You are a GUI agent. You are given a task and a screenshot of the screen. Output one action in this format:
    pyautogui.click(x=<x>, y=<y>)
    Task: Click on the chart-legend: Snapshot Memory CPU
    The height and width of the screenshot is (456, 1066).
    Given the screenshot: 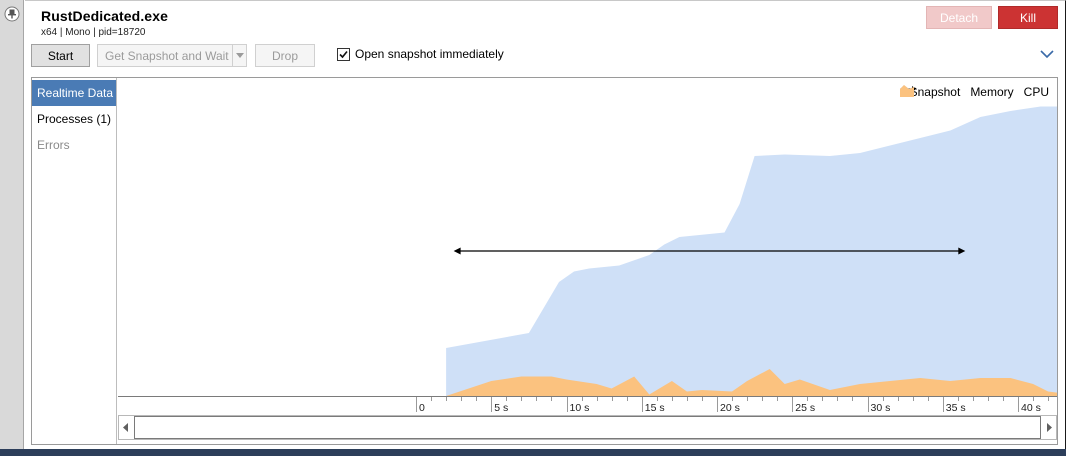 What is the action you would take?
    pyautogui.click(x=974, y=92)
    